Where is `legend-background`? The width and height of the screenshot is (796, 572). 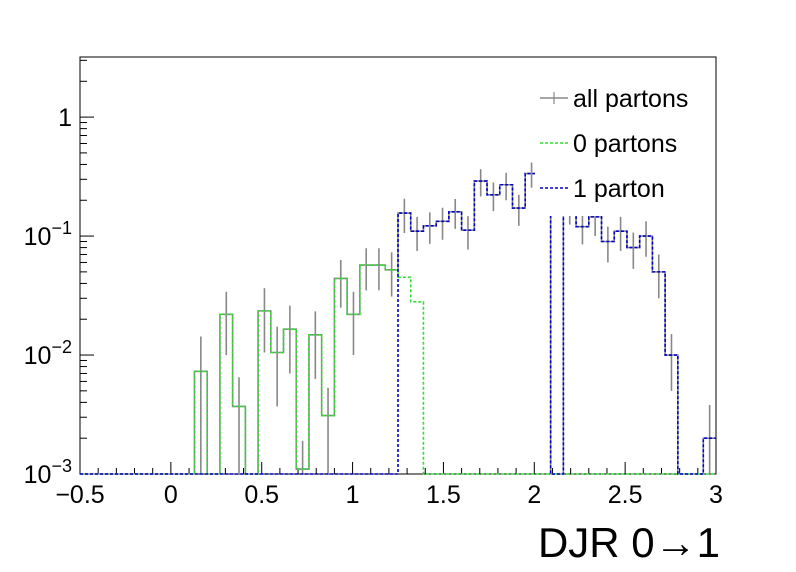
legend-background is located at coordinates (625, 147).